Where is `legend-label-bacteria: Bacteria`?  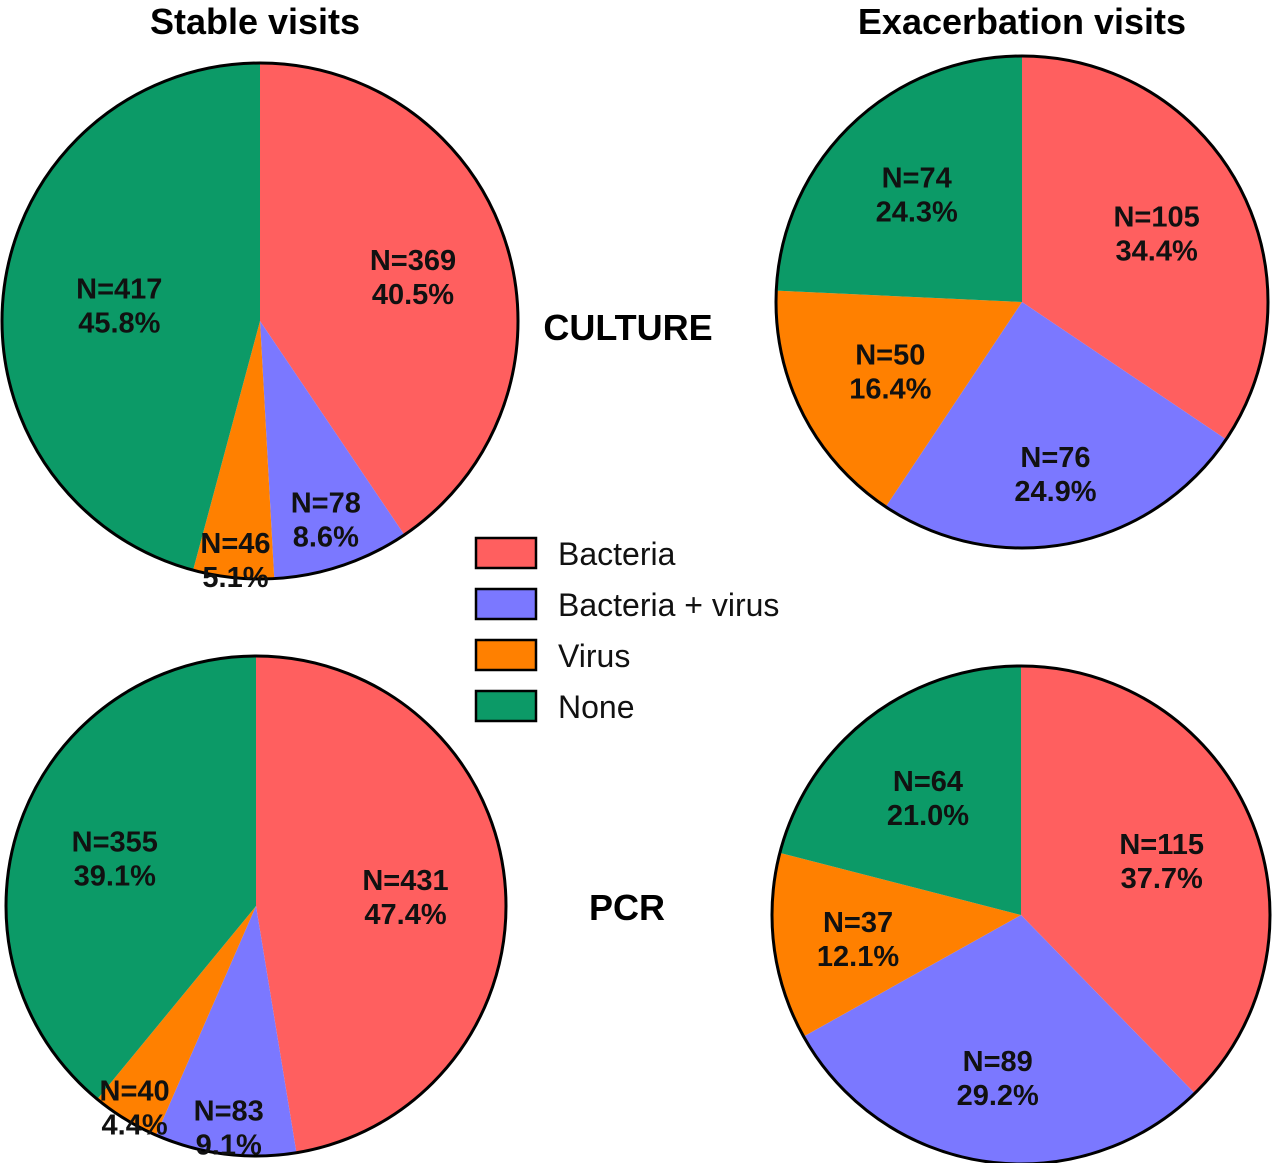
legend-label-bacteria: Bacteria is located at coordinates (617, 554).